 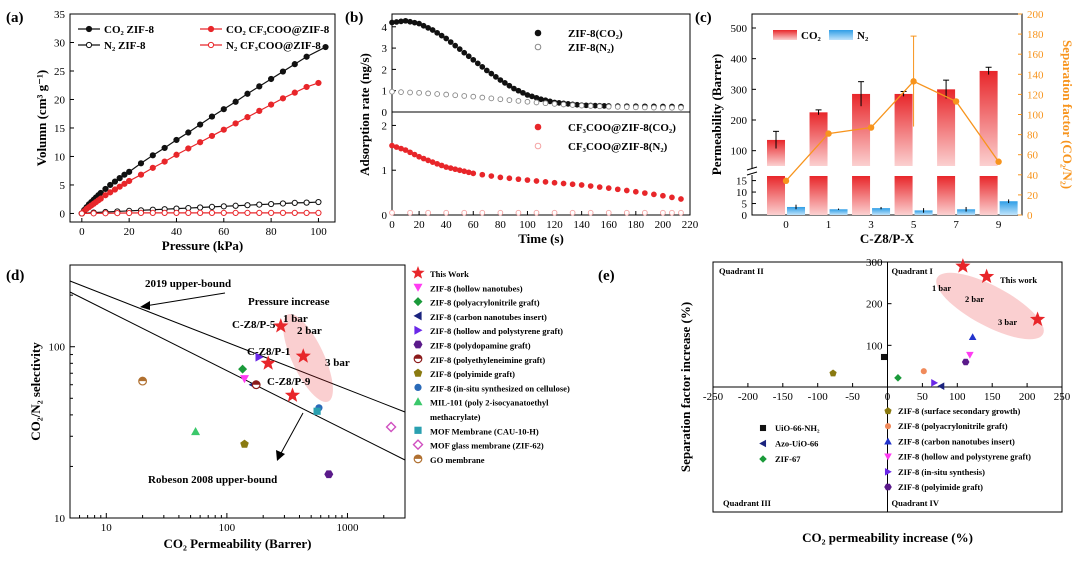 What do you see at coordinates (256, 385) in the screenshot?
I see `data-point-d` at bounding box center [256, 385].